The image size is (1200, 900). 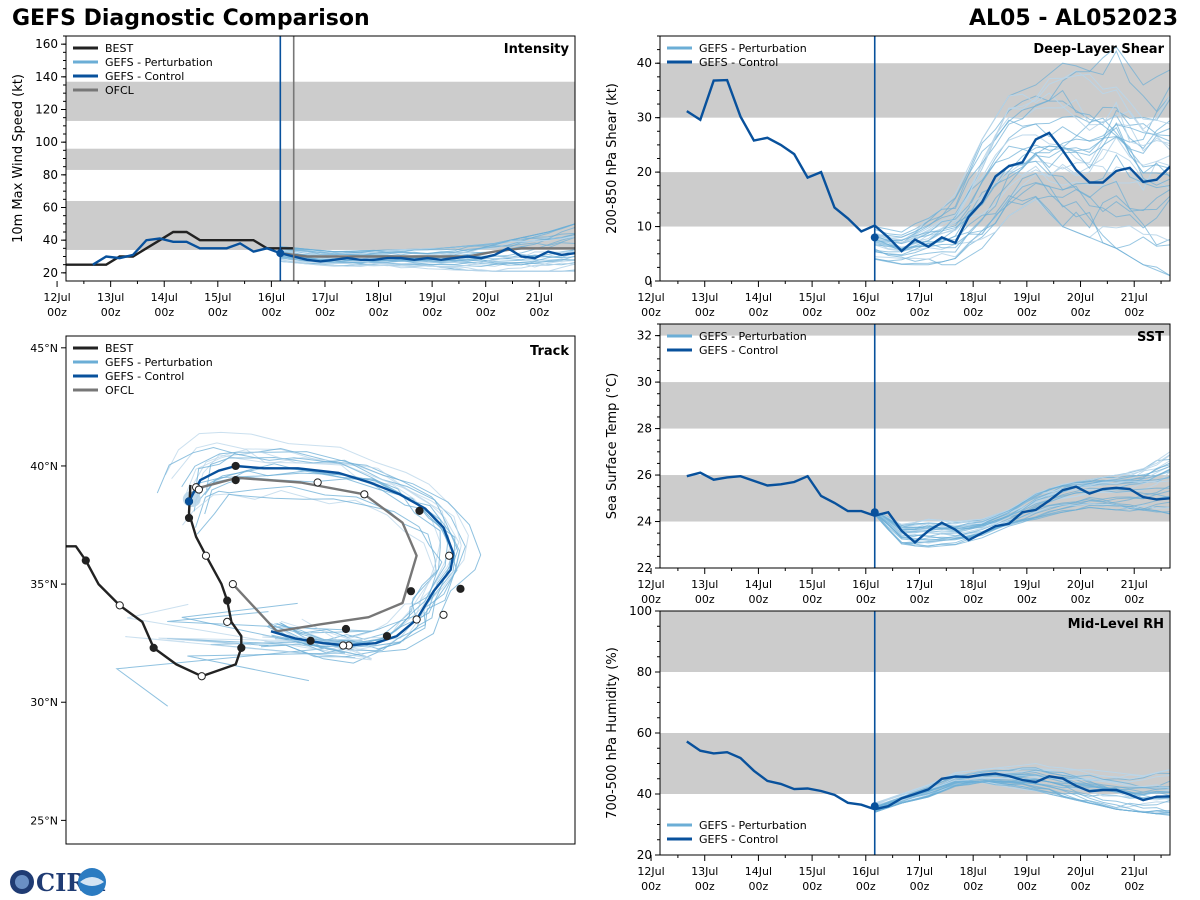 What do you see at coordinates (120, 90) in the screenshot?
I see `intensity-legend-label: OFCL` at bounding box center [120, 90].